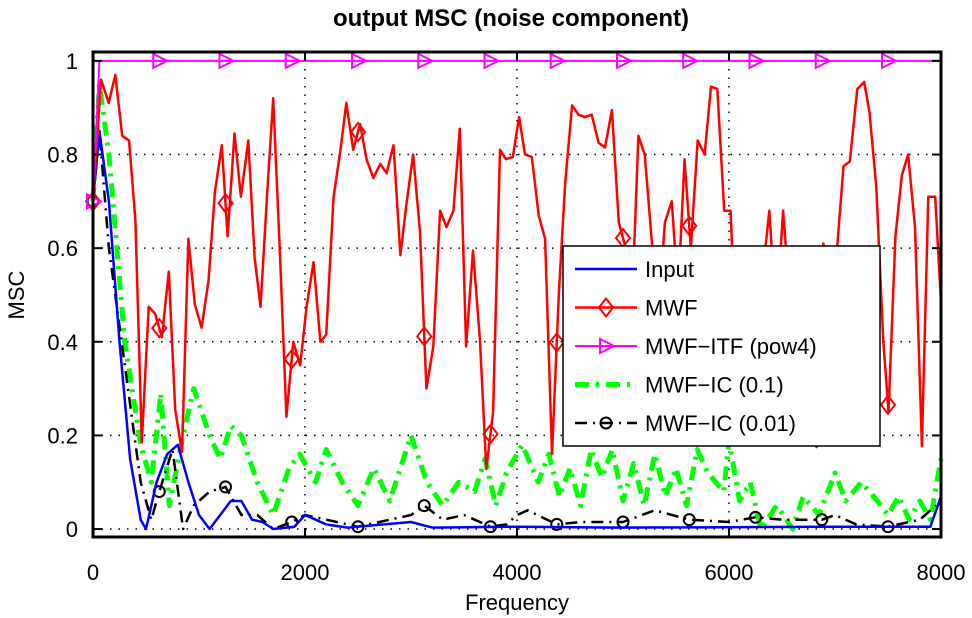 The width and height of the screenshot is (972, 618). What do you see at coordinates (941, 572) in the screenshot?
I see `x-tick-label: 8000` at bounding box center [941, 572].